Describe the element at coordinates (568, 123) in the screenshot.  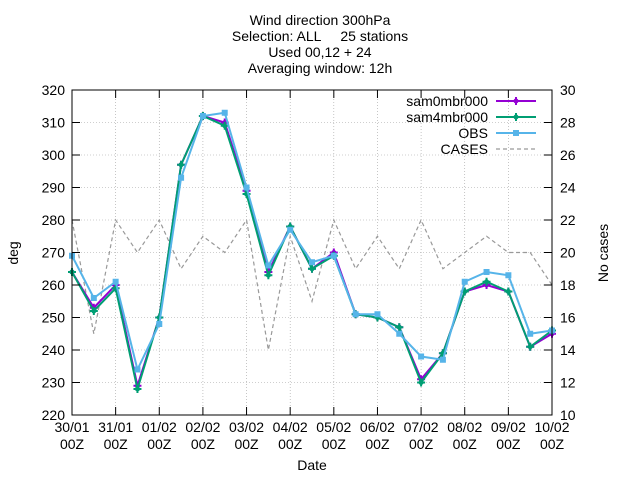
I see `y2-tick-label: 28` at that location.